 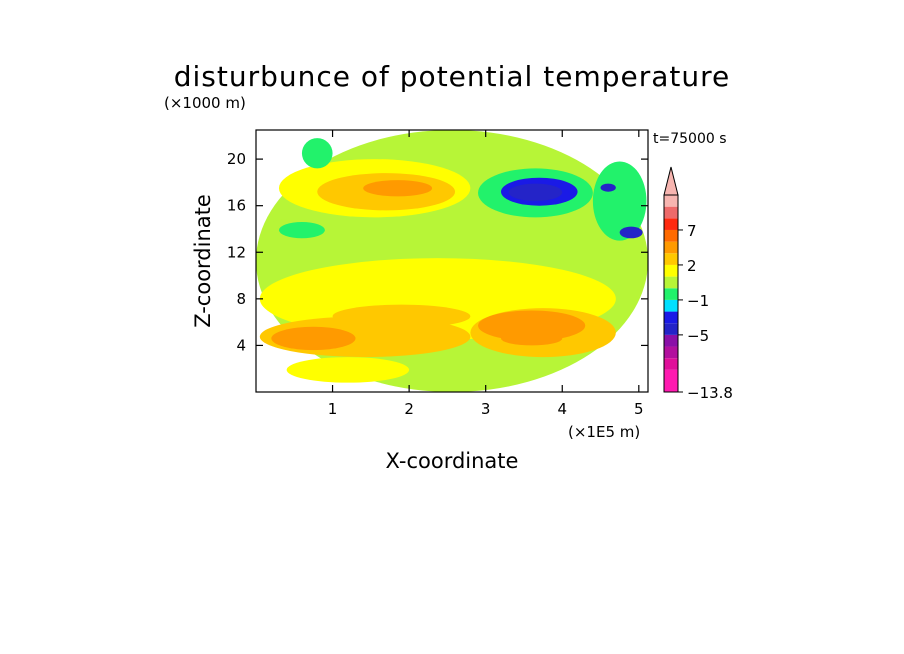 I want to click on colorbar-tick-label: 2, so click(x=692, y=266).